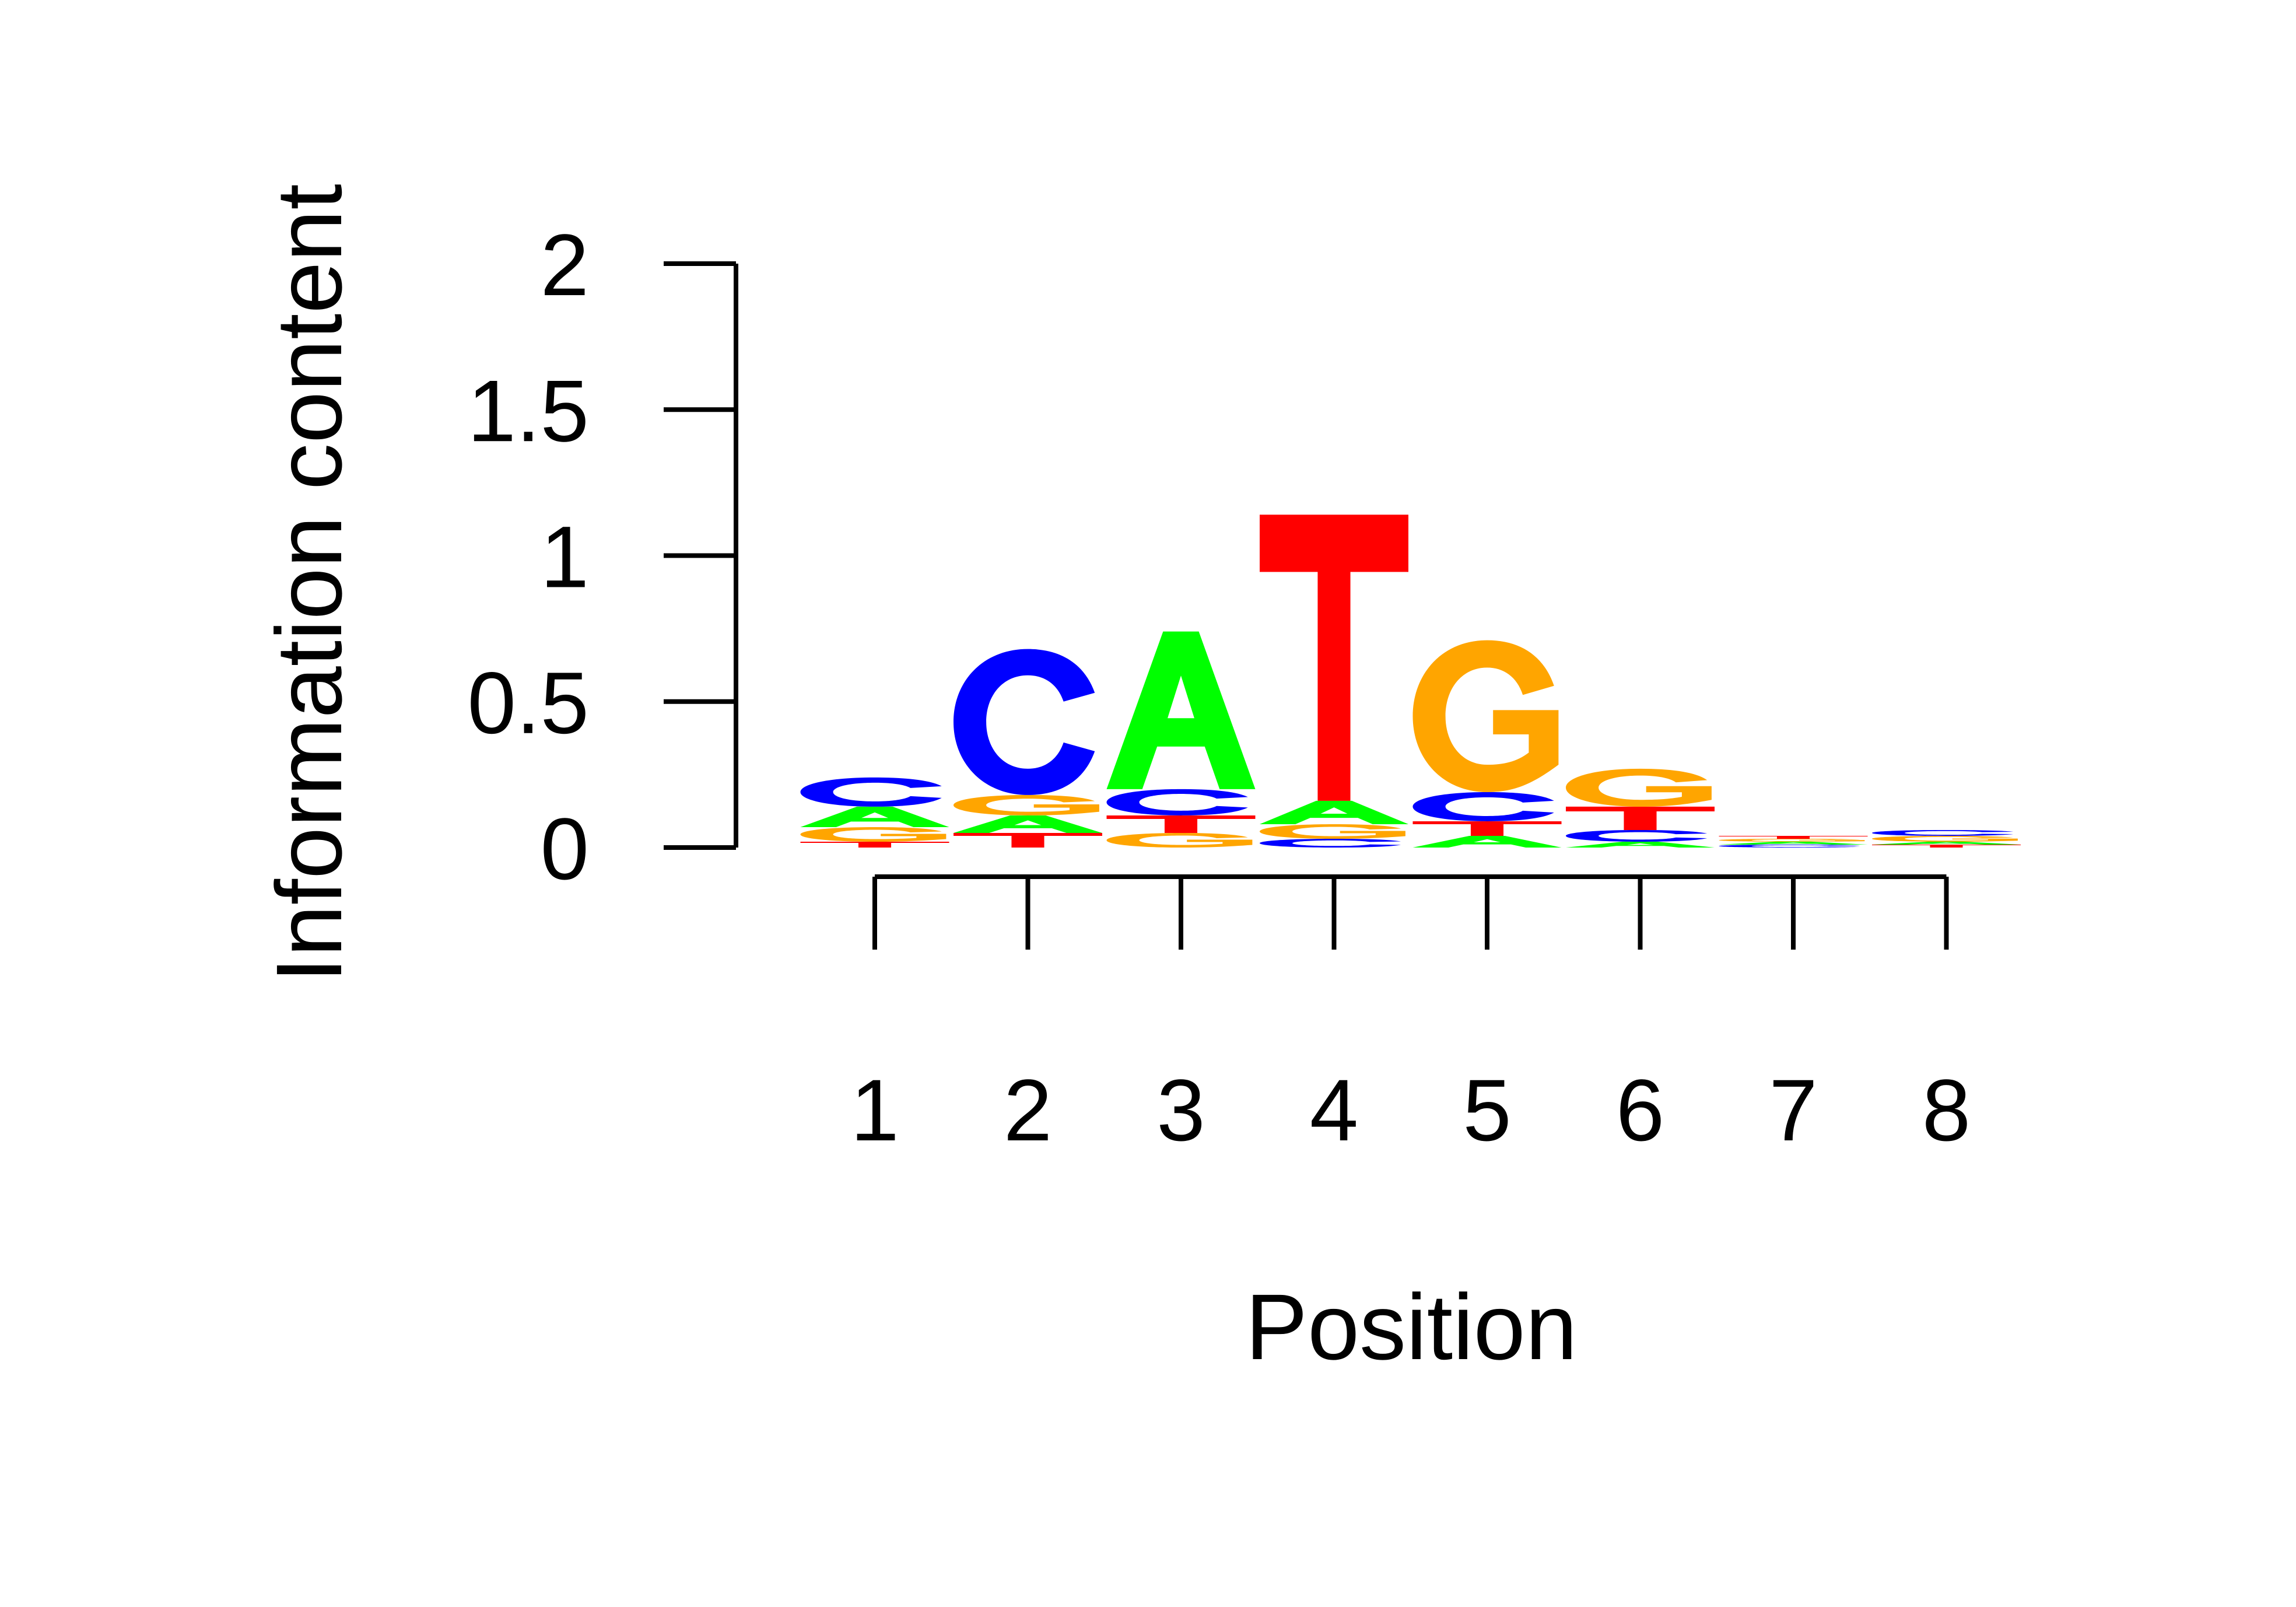 Image resolution: width=2296 pixels, height=1607 pixels. What do you see at coordinates (528, 703) in the screenshot?
I see `y-tick-label: 0.5` at bounding box center [528, 703].